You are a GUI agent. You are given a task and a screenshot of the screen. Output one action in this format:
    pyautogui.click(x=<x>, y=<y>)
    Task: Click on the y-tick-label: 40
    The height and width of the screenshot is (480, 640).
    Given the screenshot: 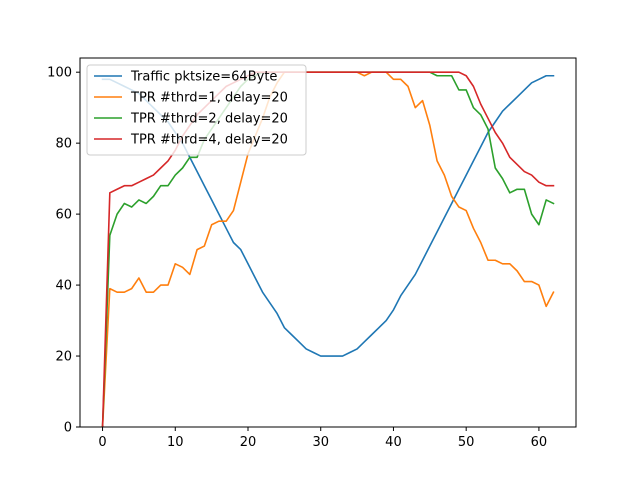 What is the action you would take?
    pyautogui.click(x=63, y=286)
    